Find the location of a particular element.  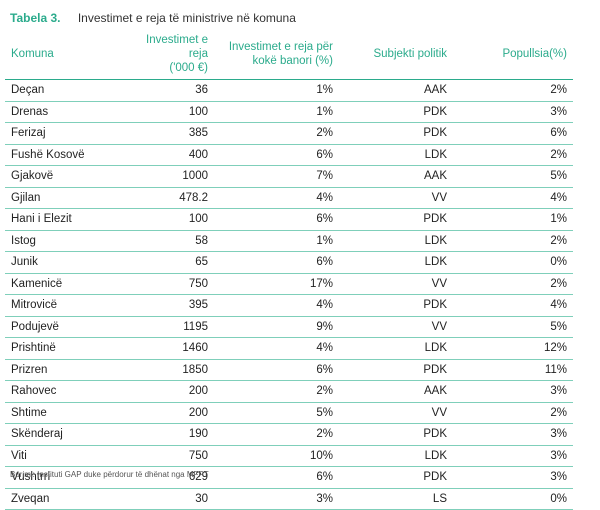

cell-komuna: Fushë Kosovë is located at coordinates (65, 155).